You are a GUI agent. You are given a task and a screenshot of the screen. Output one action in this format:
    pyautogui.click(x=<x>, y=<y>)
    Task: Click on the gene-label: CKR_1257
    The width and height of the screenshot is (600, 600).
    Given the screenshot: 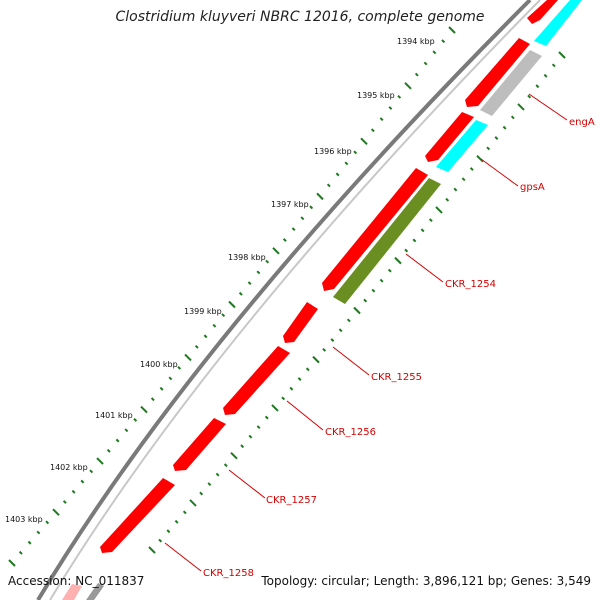 What is the action you would take?
    pyautogui.click(x=291, y=500)
    